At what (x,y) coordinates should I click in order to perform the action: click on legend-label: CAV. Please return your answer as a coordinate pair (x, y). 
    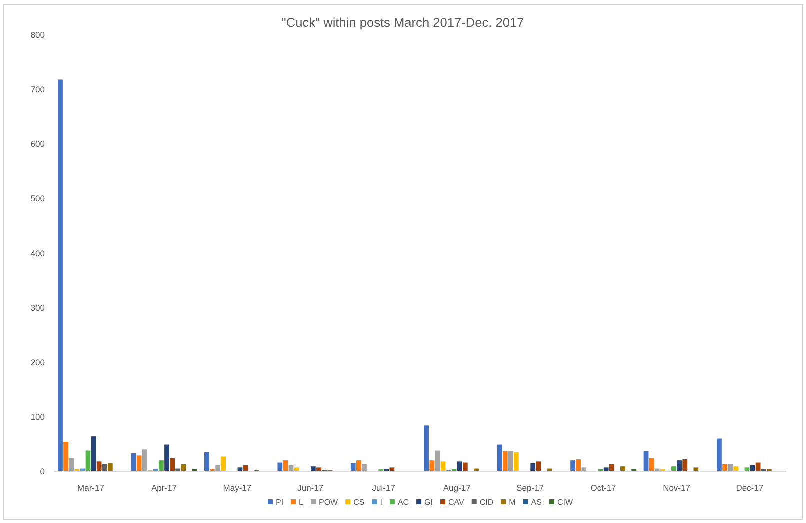
    Looking at the image, I should click on (457, 502).